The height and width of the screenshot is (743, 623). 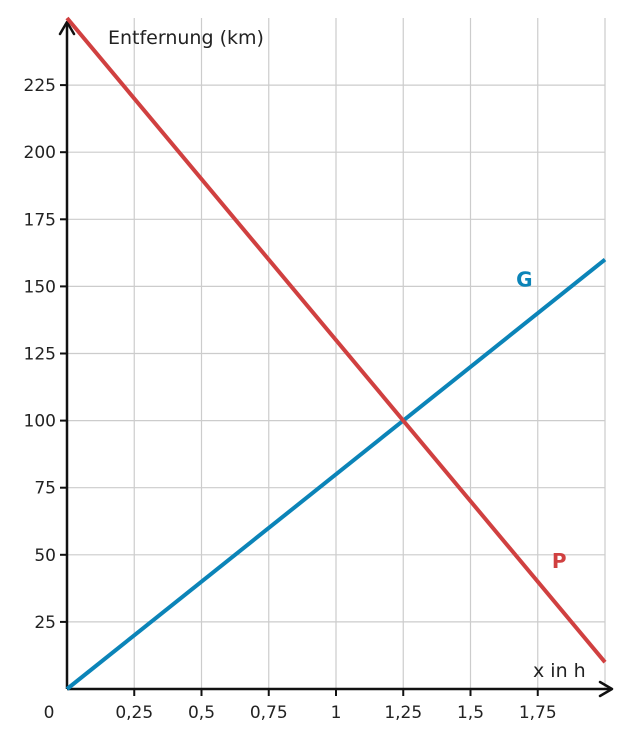 What do you see at coordinates (470, 713) in the screenshot?
I see `x-tick-label: 1,5` at bounding box center [470, 713].